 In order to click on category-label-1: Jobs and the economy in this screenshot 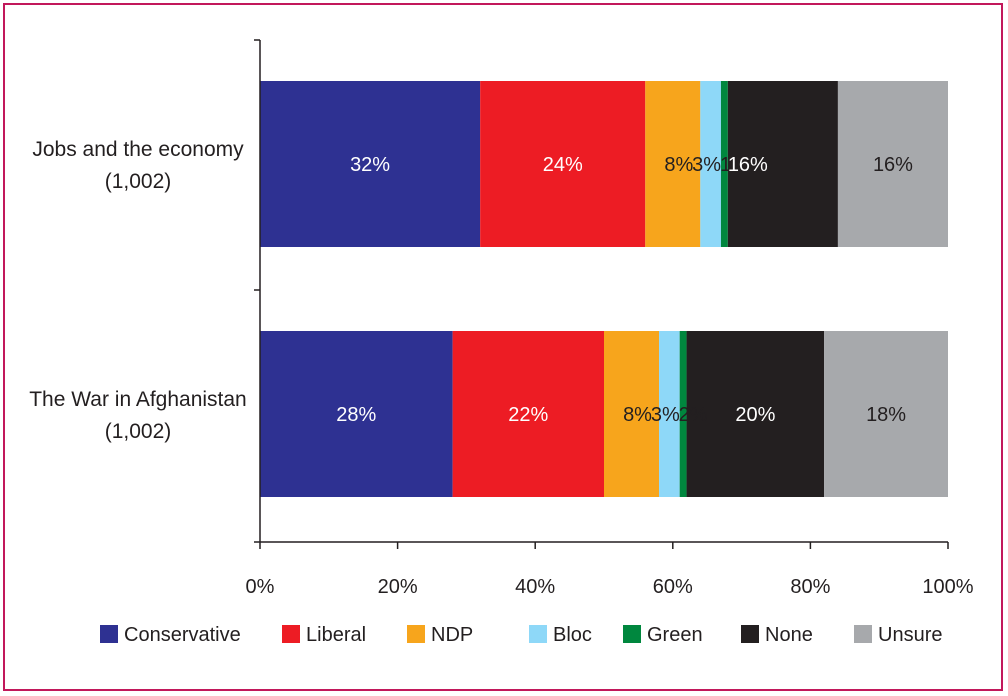, I will do `click(138, 149)`.